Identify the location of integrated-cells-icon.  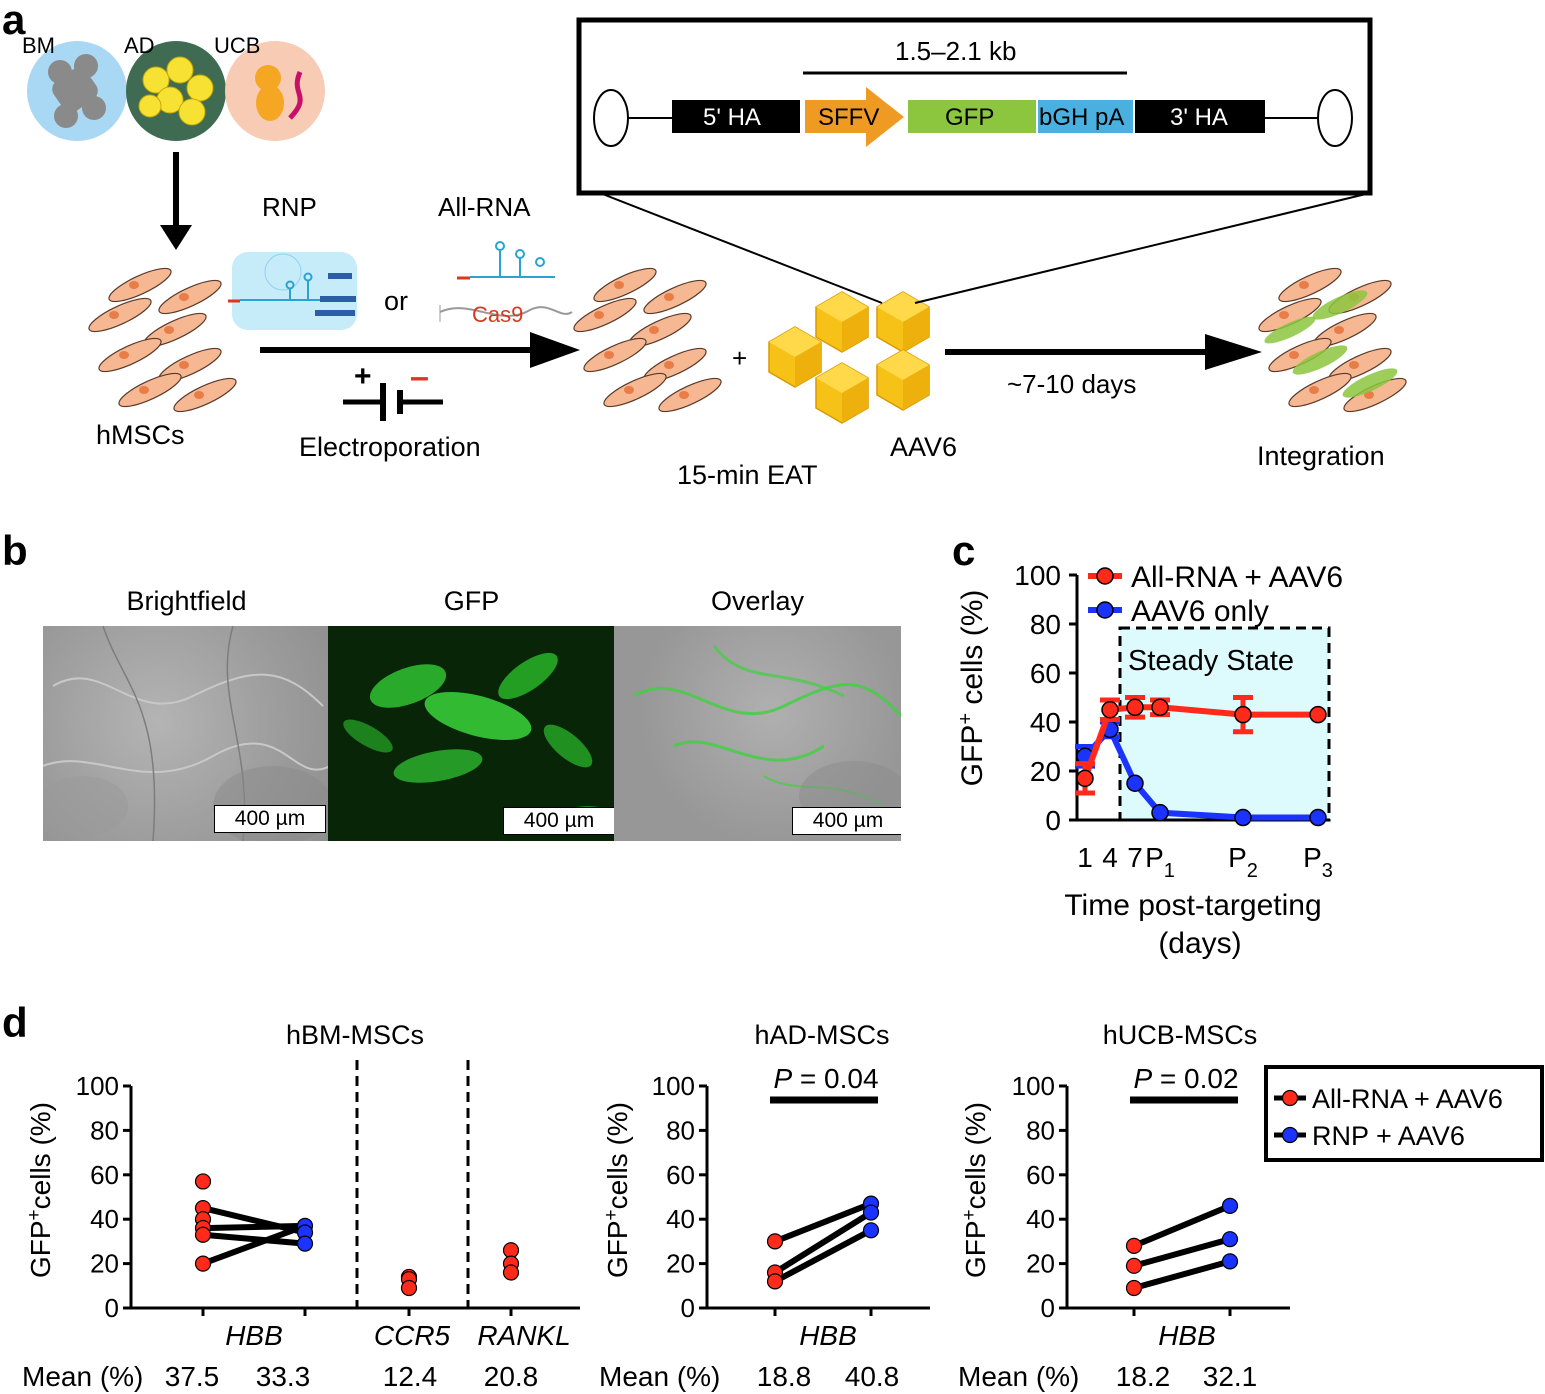
(1332, 339).